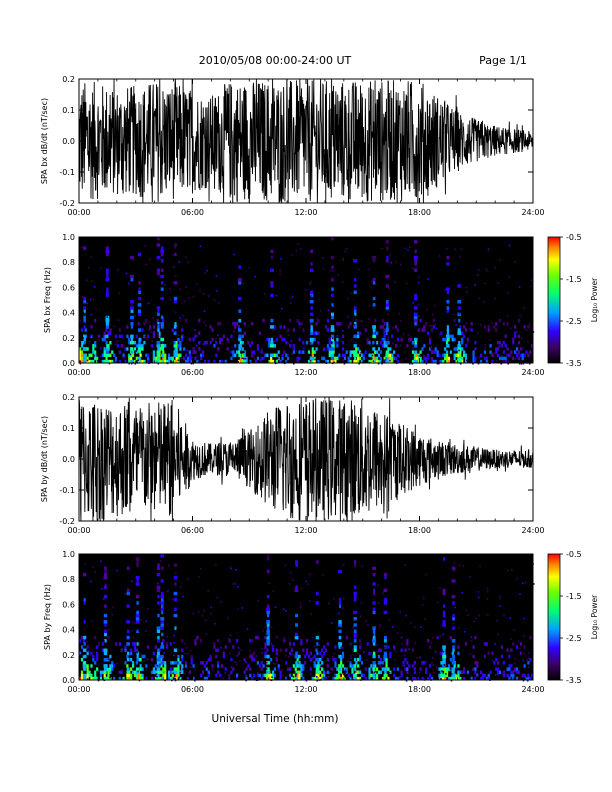 The width and height of the screenshot is (612, 792). Describe the element at coordinates (68, 262) in the screenshot. I see `y-tick-label: 0.8` at that location.